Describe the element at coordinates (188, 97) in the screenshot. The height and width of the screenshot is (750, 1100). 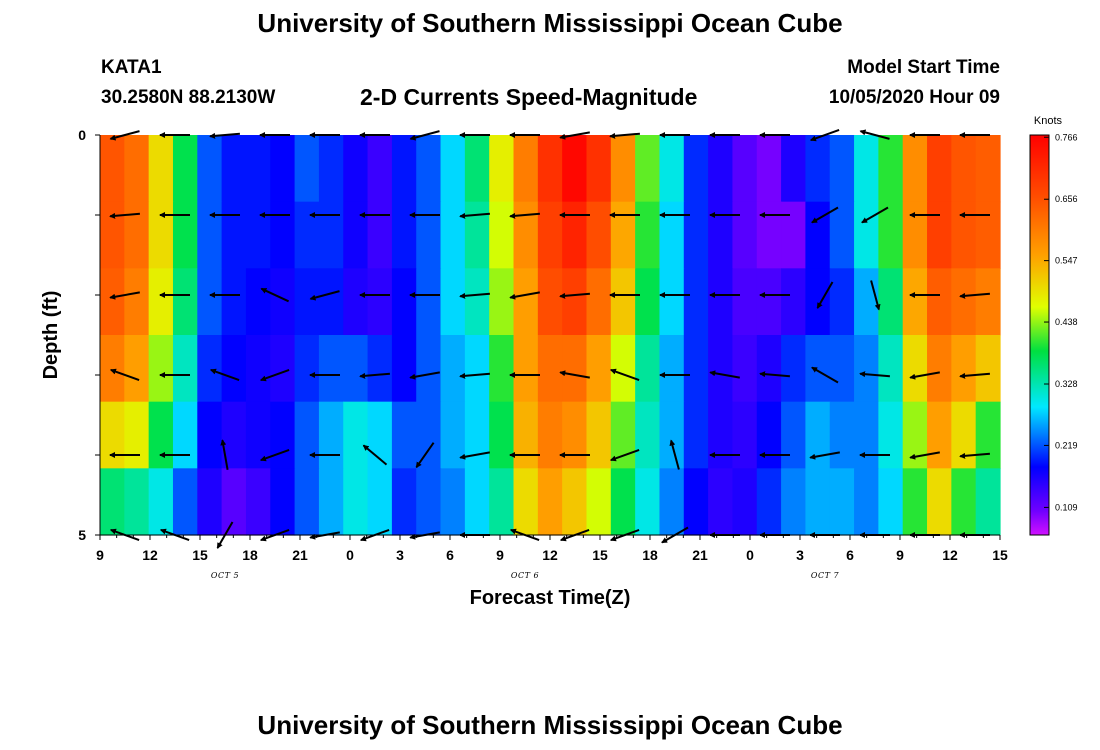
I see `station-location: 30.2580N 88.2130W` at that location.